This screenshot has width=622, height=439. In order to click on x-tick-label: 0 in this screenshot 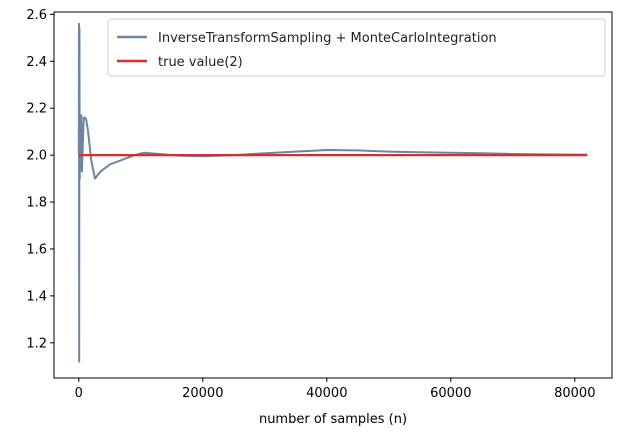, I will do `click(79, 393)`.